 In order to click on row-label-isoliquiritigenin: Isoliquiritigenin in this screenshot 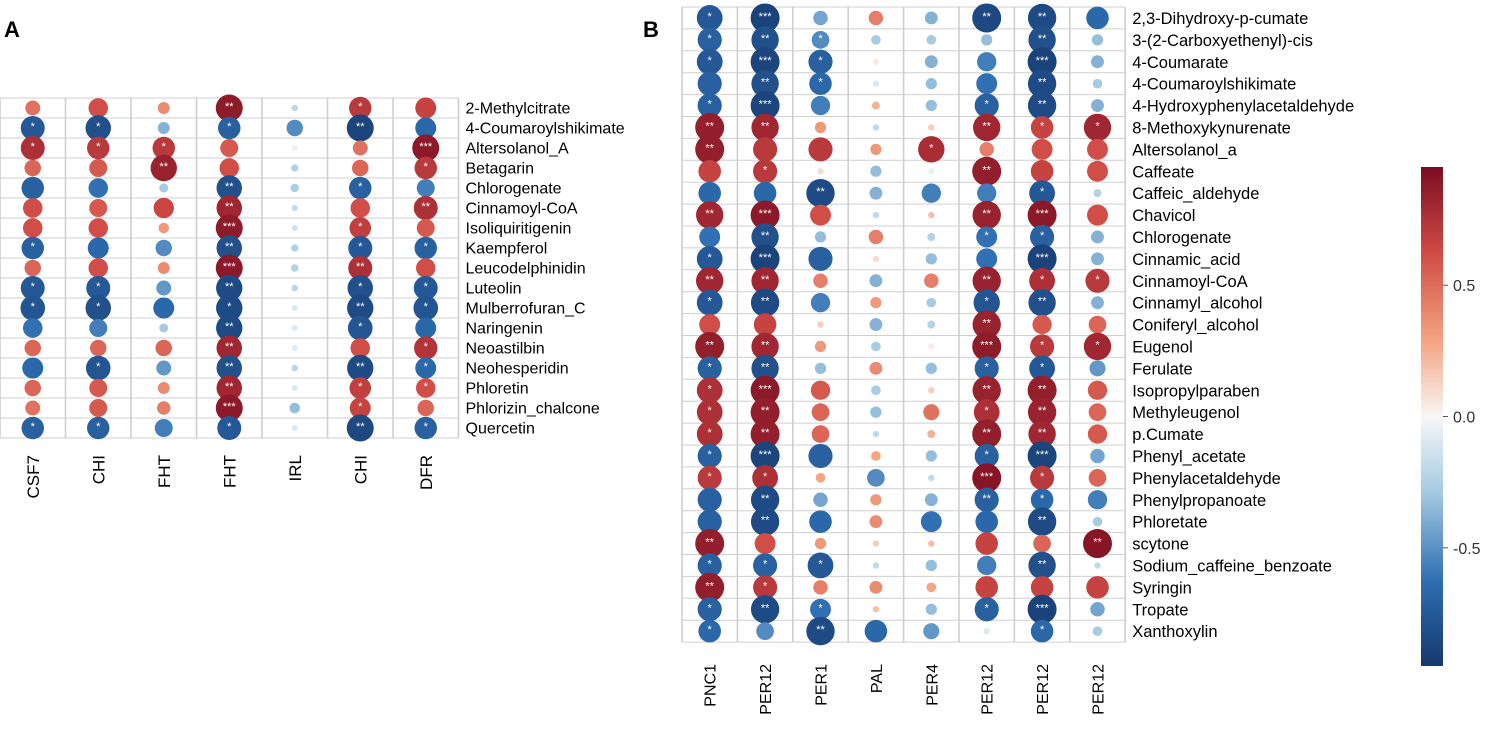, I will do `click(519, 229)`.